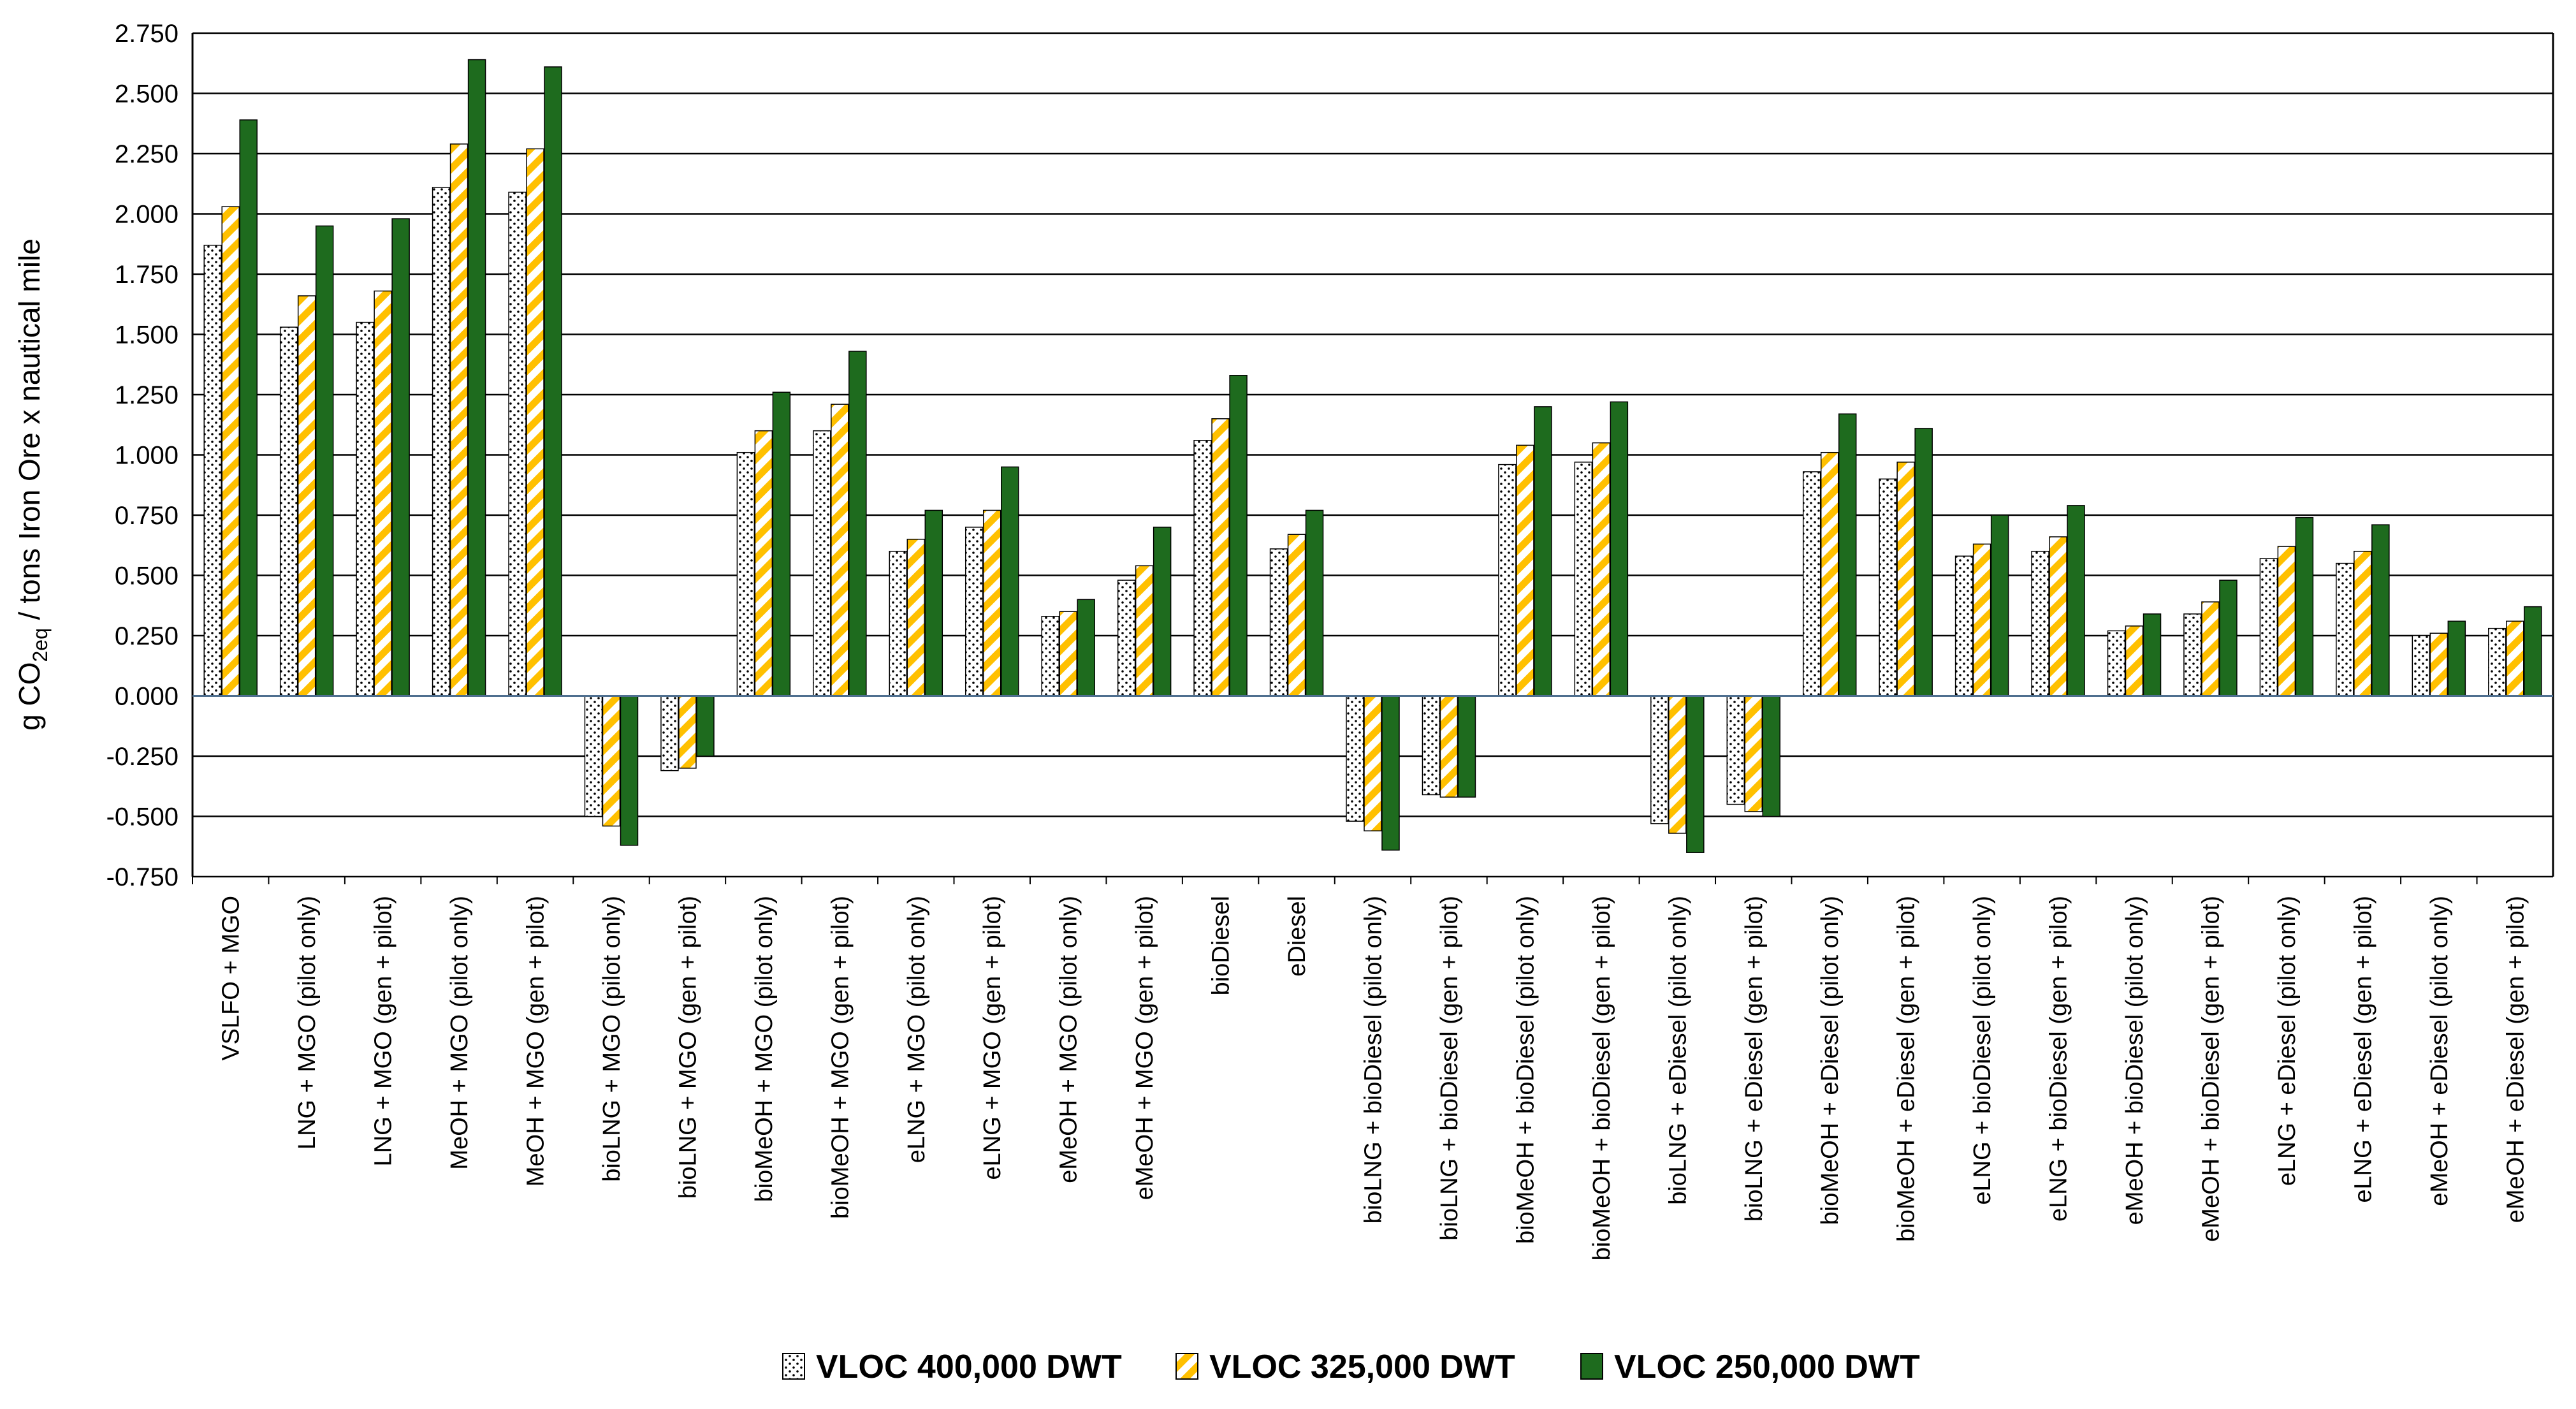  What do you see at coordinates (146, 34) in the screenshot?
I see `y-tick-label: 2.750` at bounding box center [146, 34].